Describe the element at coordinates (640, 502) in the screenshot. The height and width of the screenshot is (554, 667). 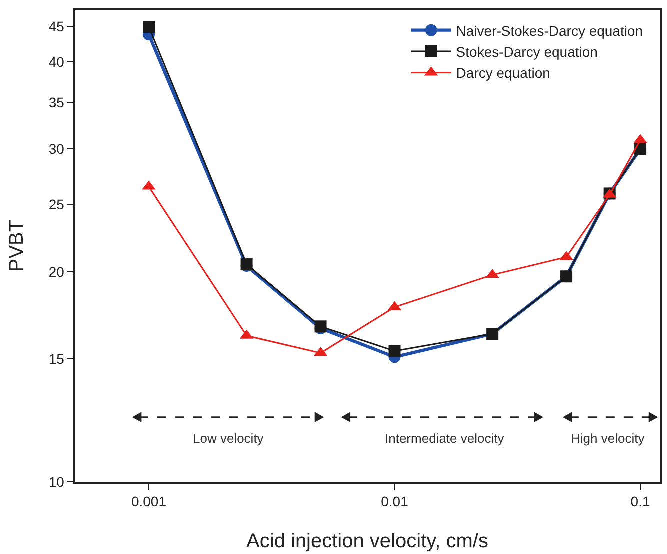
I see `x-tick-label: 0.1` at that location.